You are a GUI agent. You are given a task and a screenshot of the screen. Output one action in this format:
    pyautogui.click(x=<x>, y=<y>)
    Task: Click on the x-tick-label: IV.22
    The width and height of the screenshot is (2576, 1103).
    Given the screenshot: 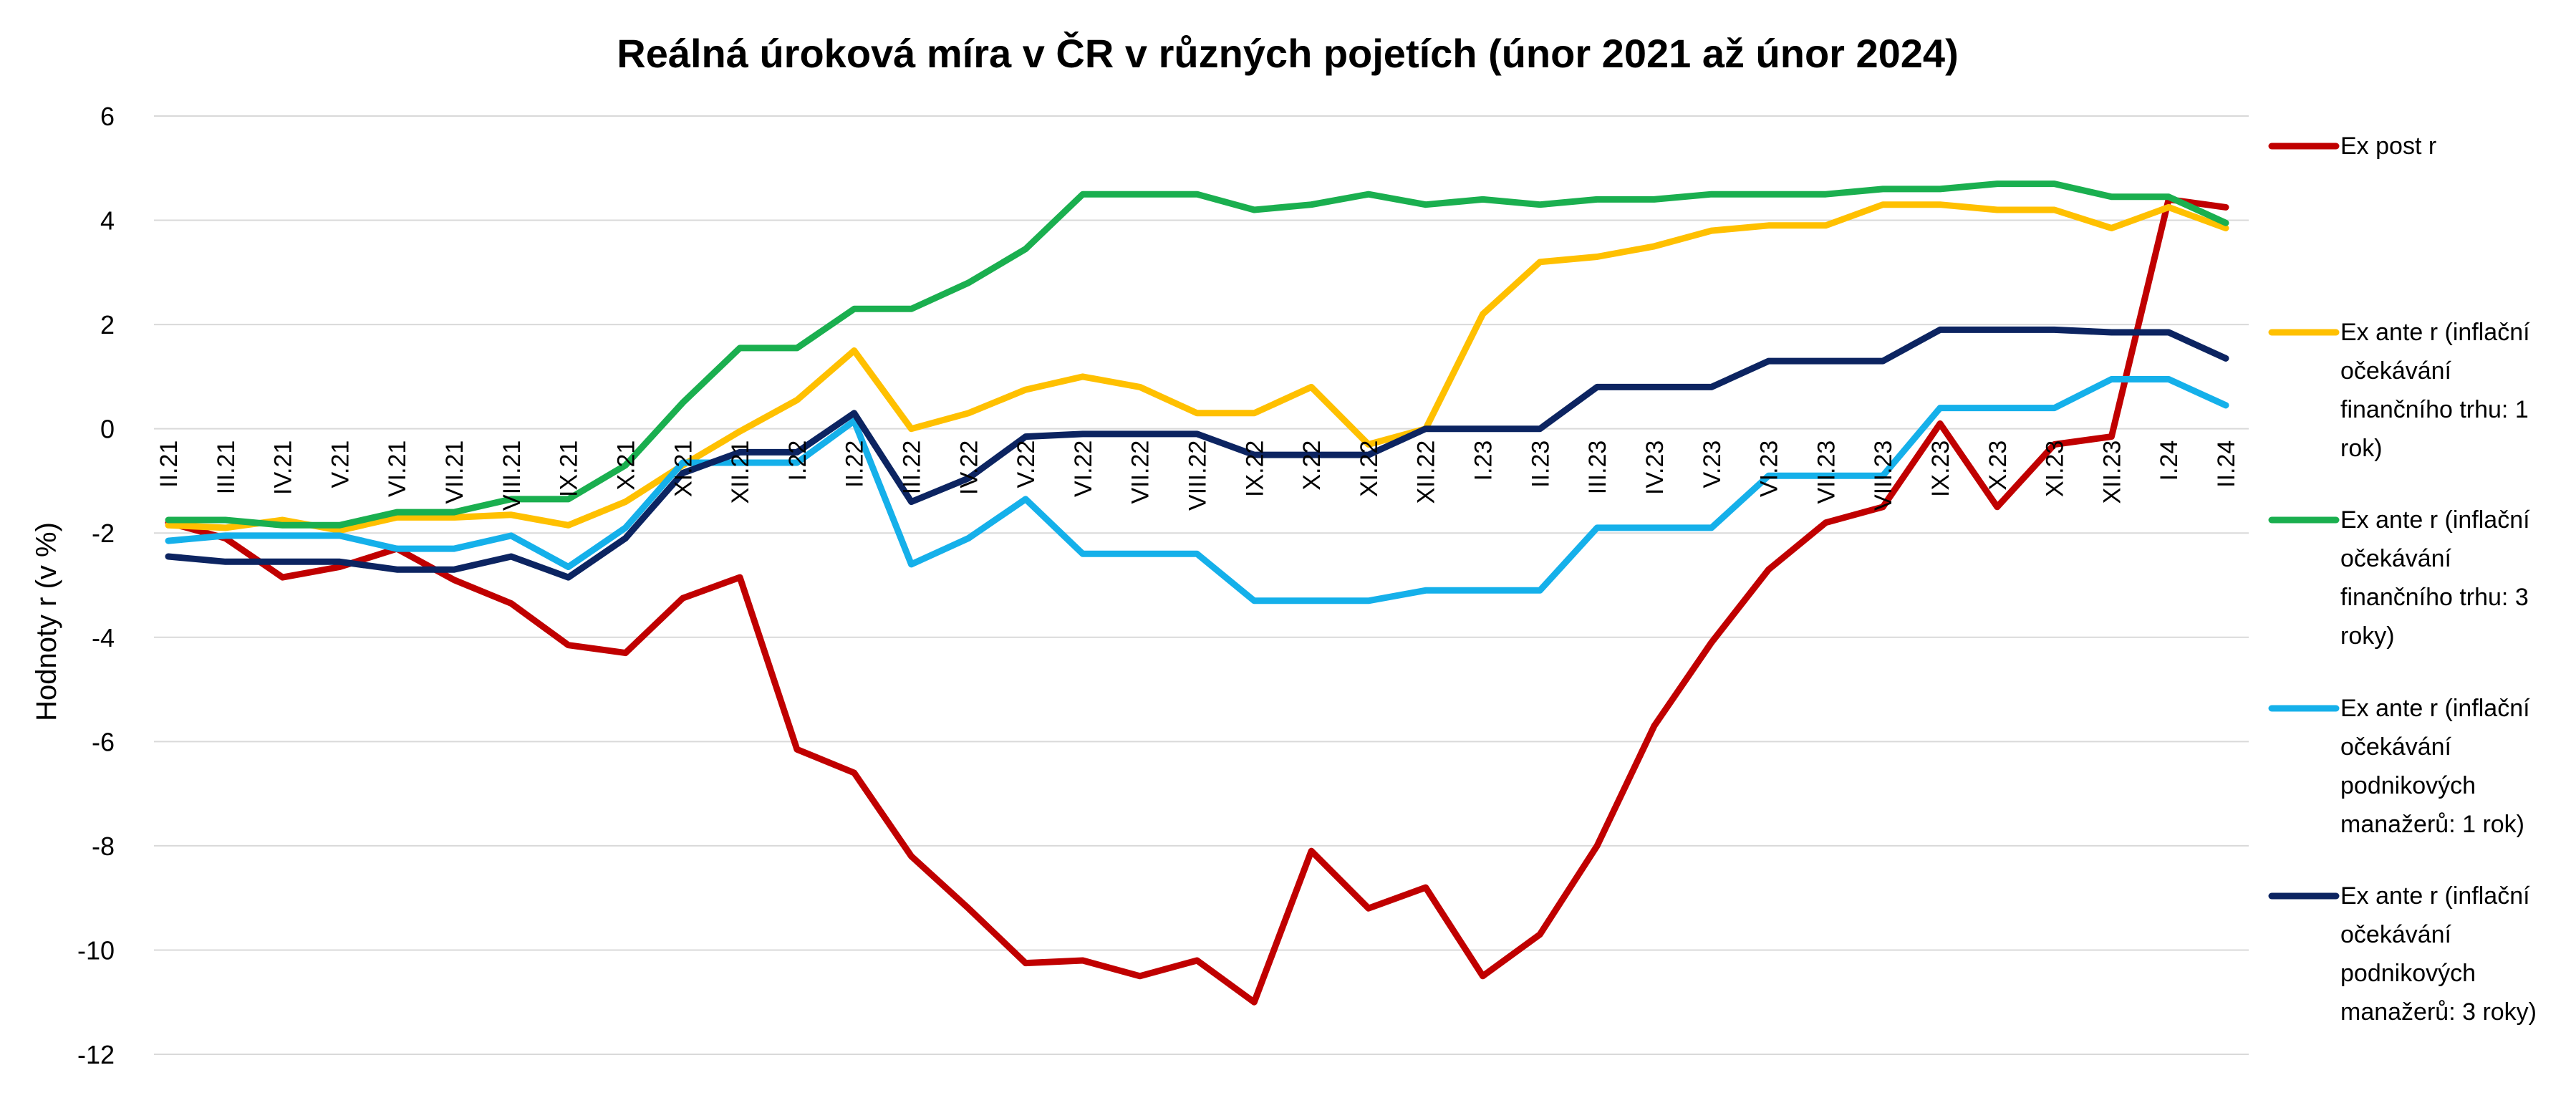 What is the action you would take?
    pyautogui.click(x=969, y=467)
    